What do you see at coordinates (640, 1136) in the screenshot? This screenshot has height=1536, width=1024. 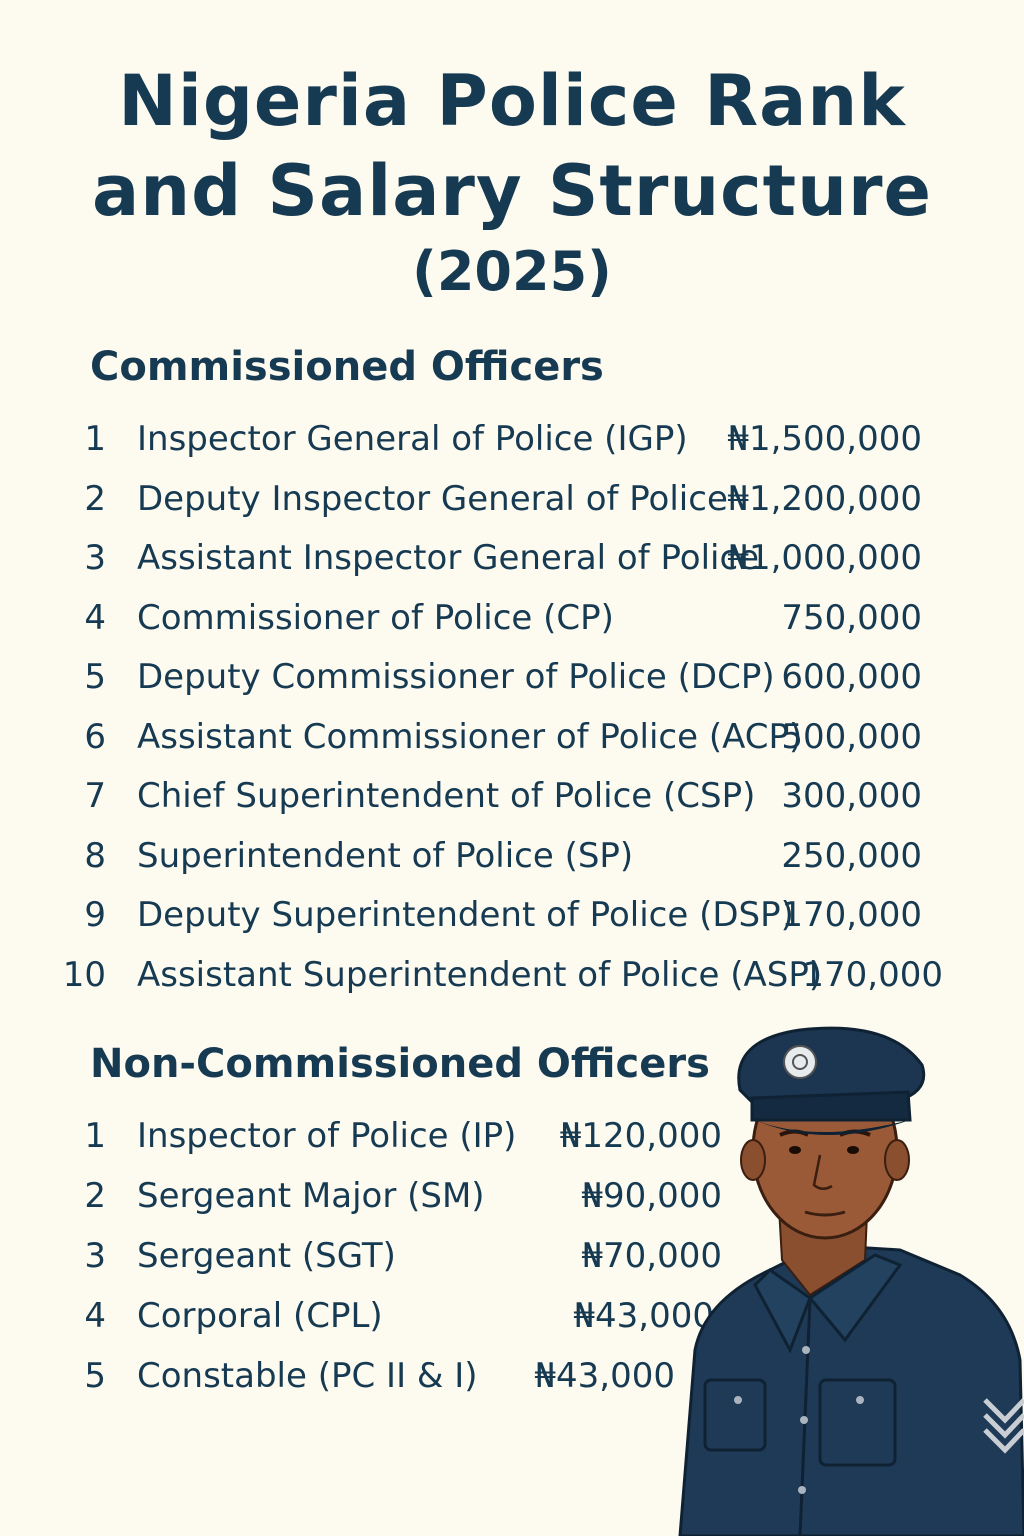 I see `salary-amount: ₦120,000` at bounding box center [640, 1136].